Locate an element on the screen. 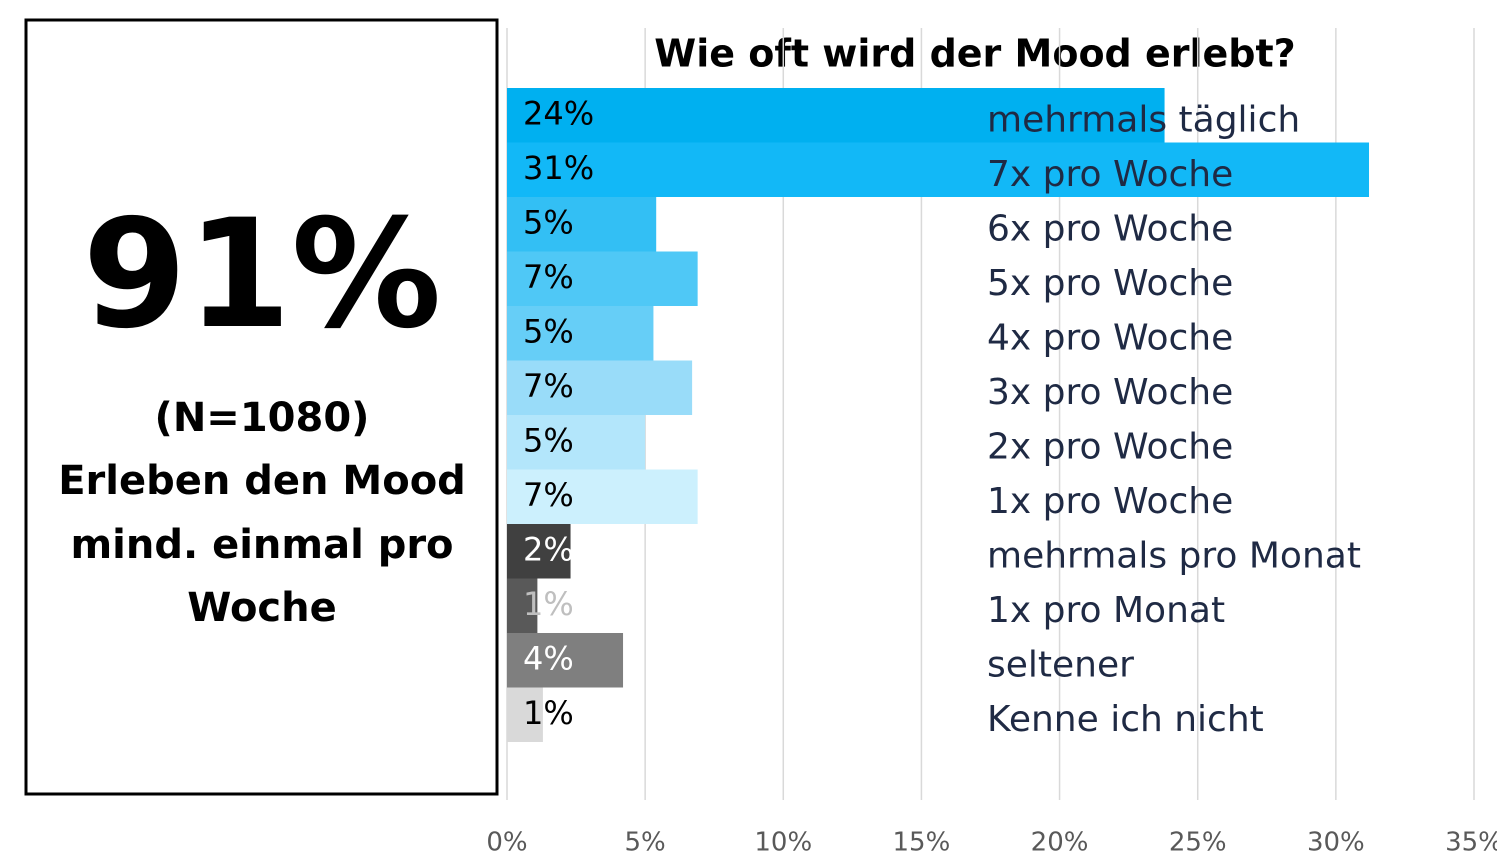 The width and height of the screenshot is (1497, 853). category-label: 4x pro Woche is located at coordinates (1110, 337).